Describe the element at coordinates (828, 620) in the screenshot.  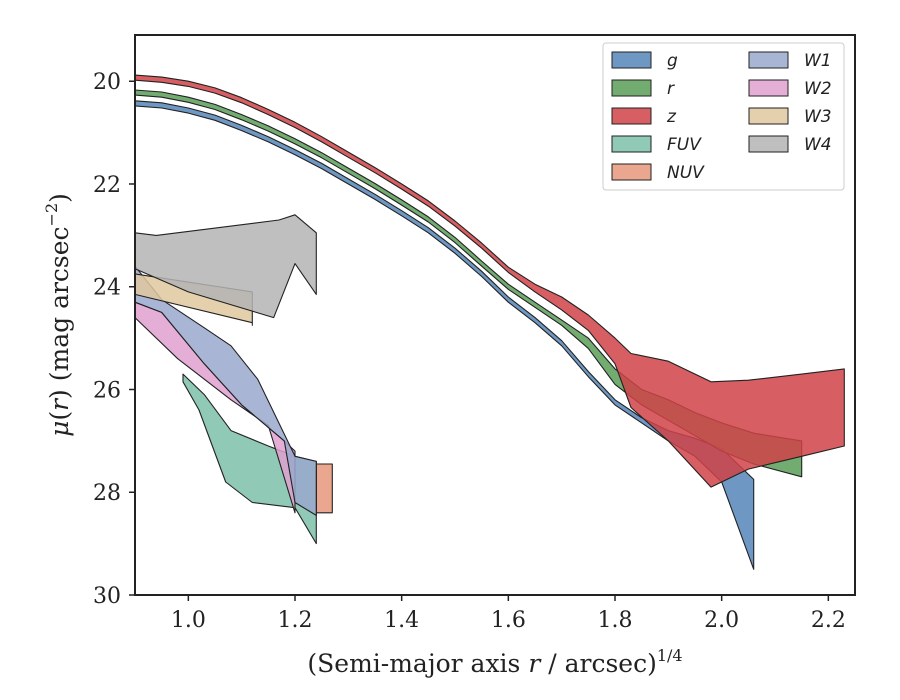
I see `x-tick-label: 2.2` at that location.